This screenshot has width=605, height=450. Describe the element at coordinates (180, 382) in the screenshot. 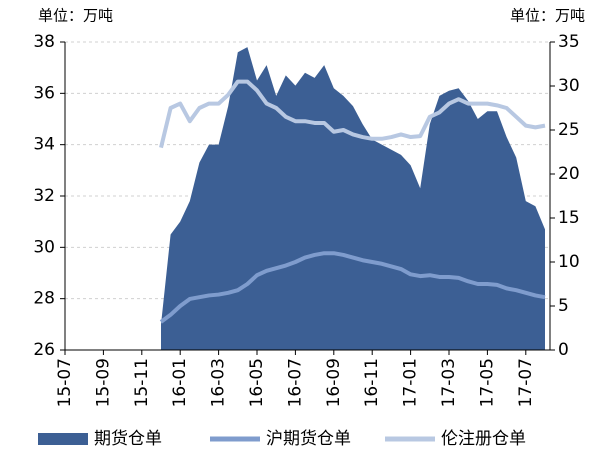

I see `x-tick-label: 16-01` at that location.